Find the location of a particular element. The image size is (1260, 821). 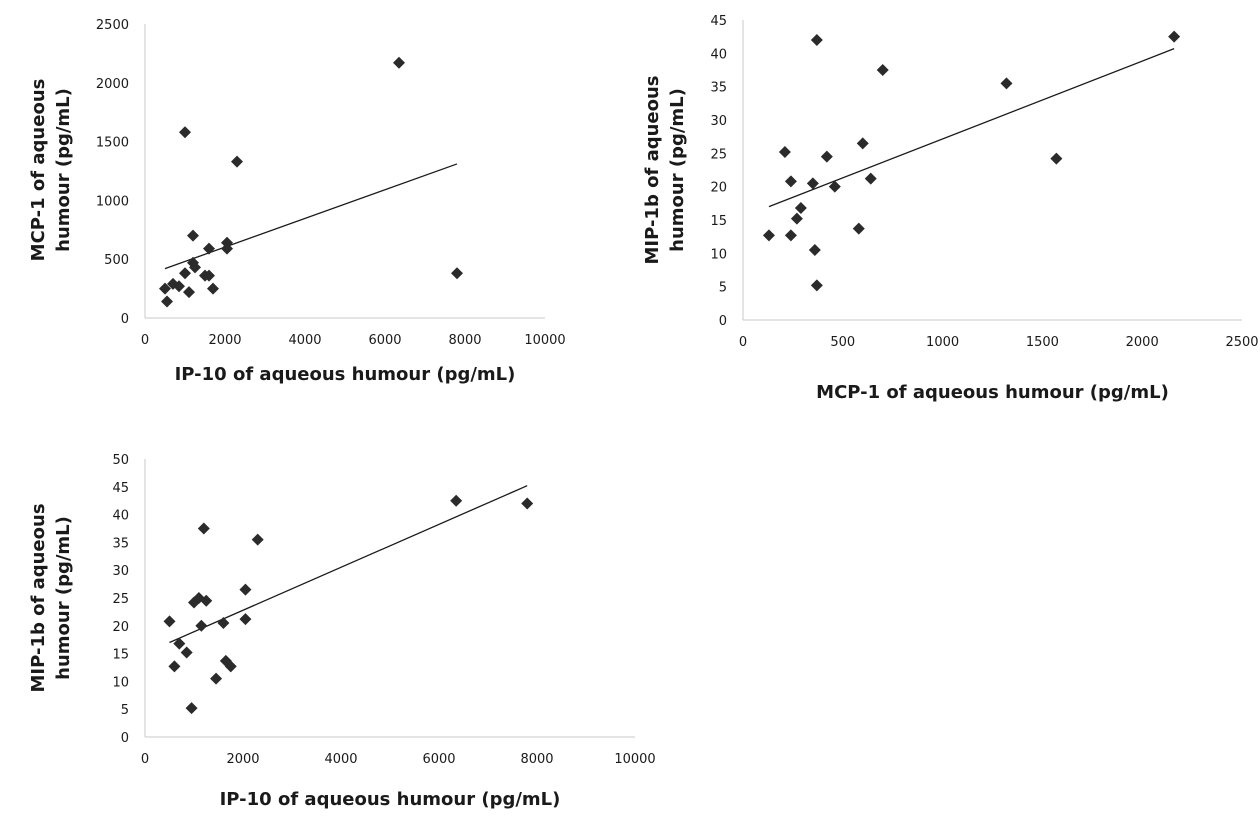

x-tick-label: 10000 is located at coordinates (634, 759).